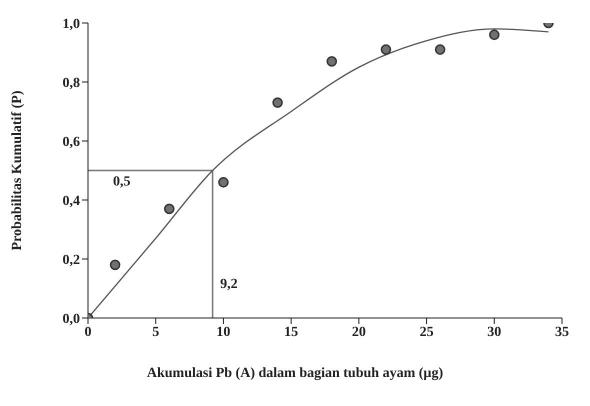  I want to click on y-tick-label: 0,2, so click(71, 260).